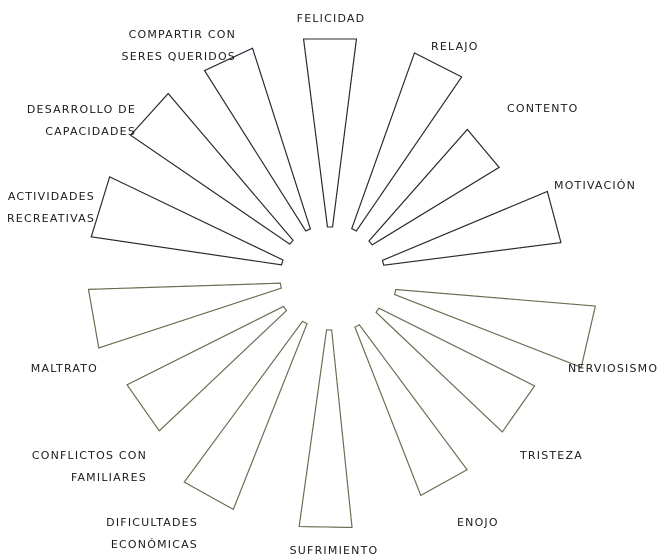 Image resolution: width=657 pixels, height=559 pixels. I want to click on label-line: TRISTEZA, so click(551, 455).